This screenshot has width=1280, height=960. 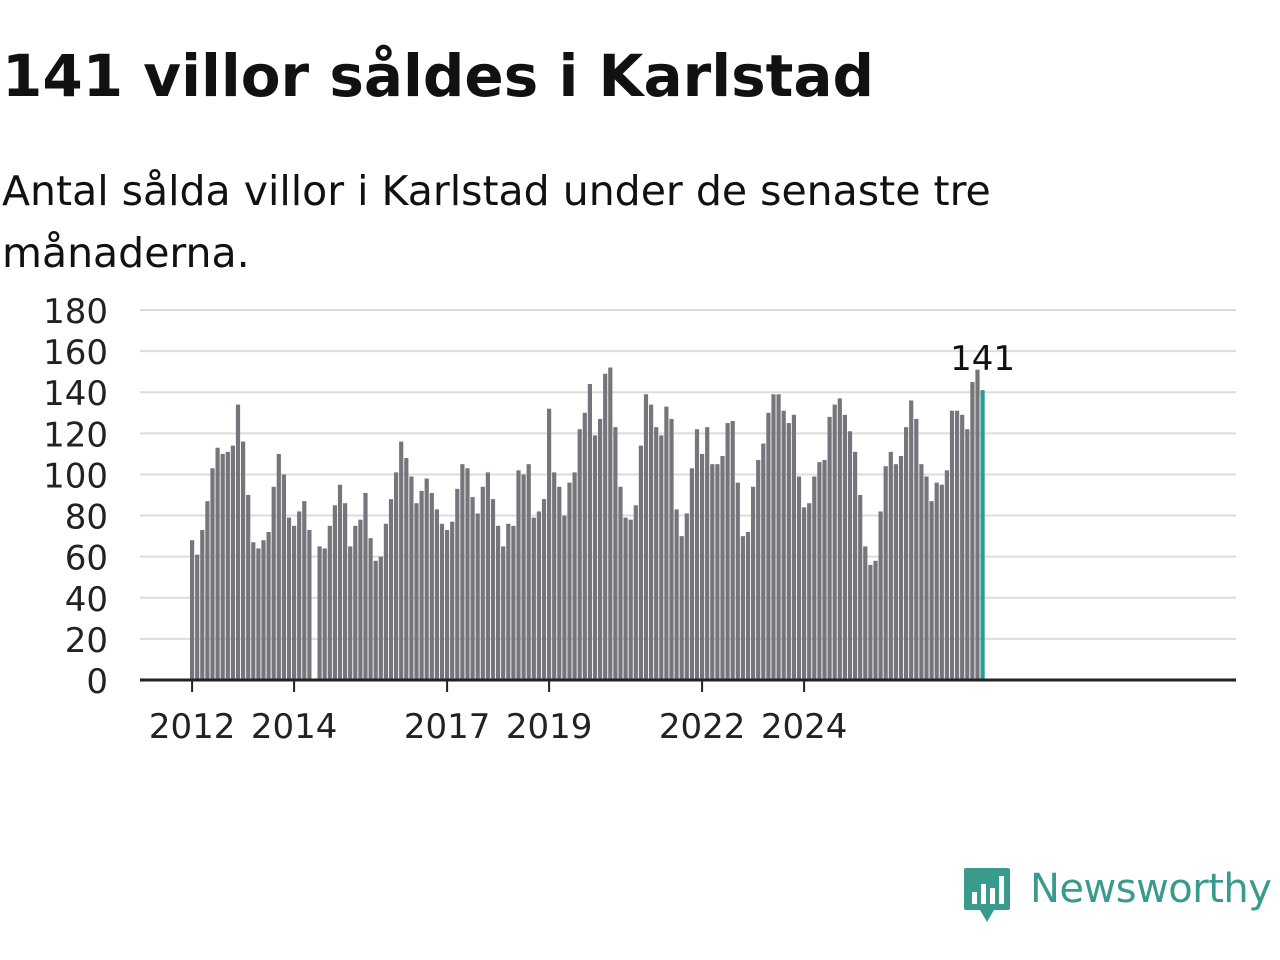 I want to click on x-tick-label: 2014, so click(x=294, y=727).